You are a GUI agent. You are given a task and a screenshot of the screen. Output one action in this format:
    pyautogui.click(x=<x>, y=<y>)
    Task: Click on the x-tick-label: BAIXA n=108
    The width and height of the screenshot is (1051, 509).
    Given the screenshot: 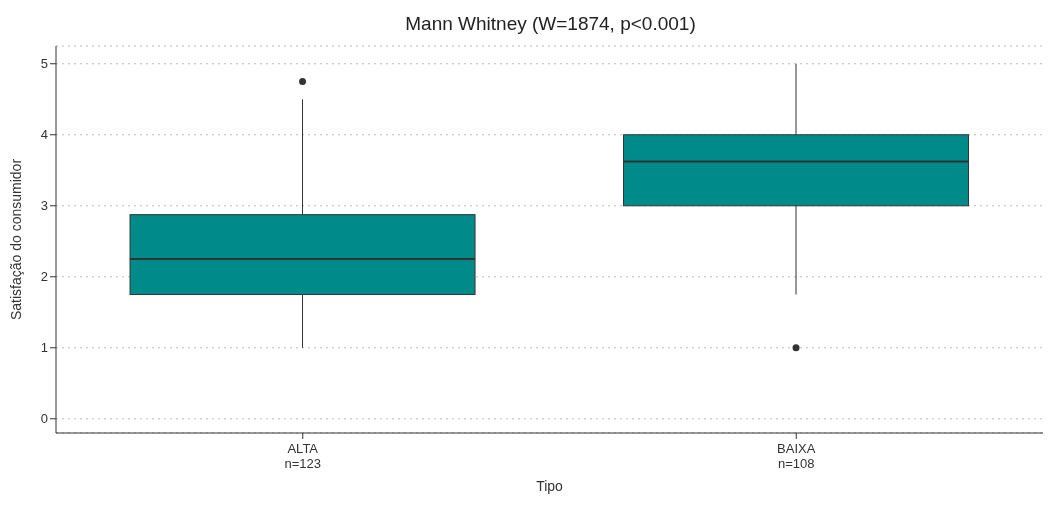 What is the action you would take?
    pyautogui.click(x=796, y=456)
    